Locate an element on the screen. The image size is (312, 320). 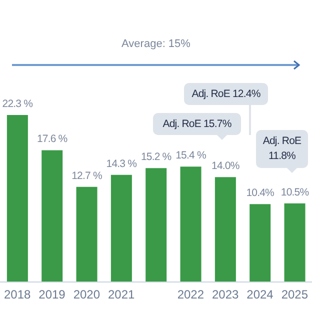
data-label: 15.4 % is located at coordinates (191, 156).